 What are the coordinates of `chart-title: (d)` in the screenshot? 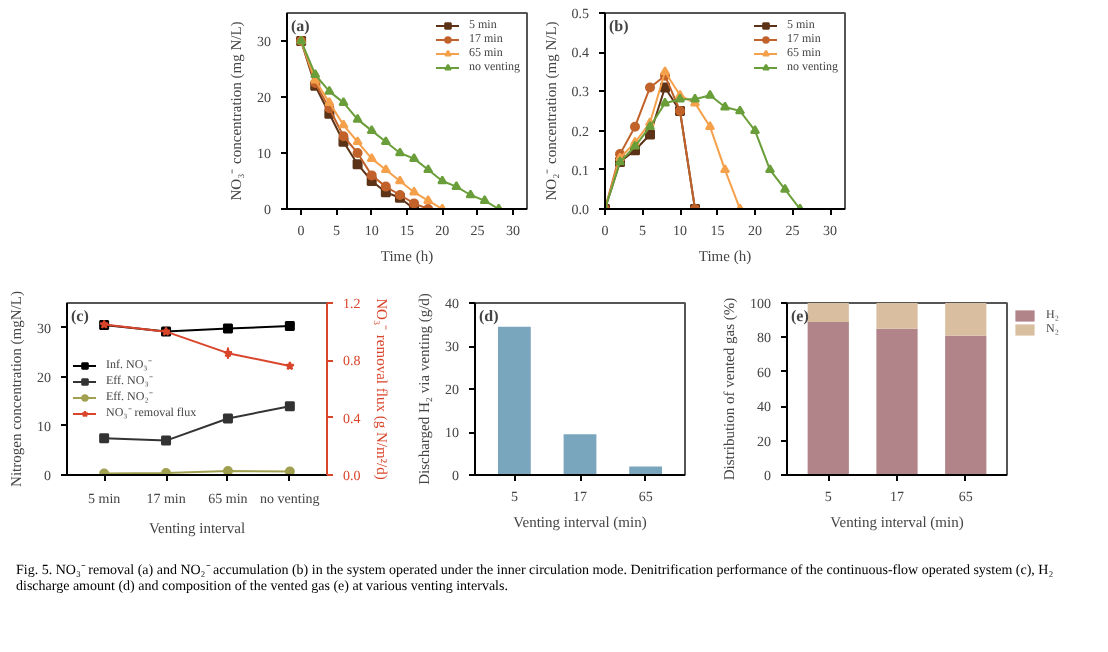 It's located at (489, 316).